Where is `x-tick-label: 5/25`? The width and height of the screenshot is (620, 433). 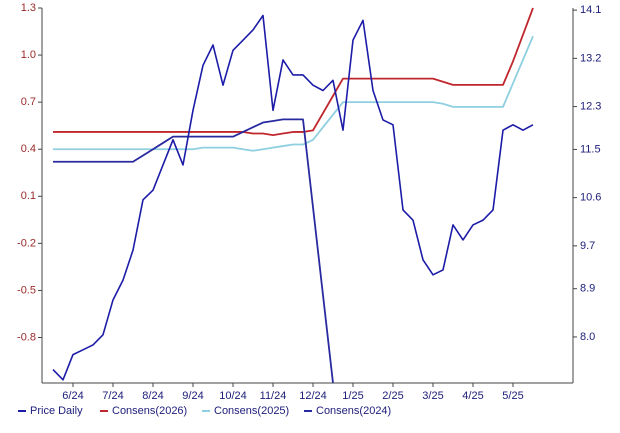
x-tick-label: 5/25 is located at coordinates (512, 396).